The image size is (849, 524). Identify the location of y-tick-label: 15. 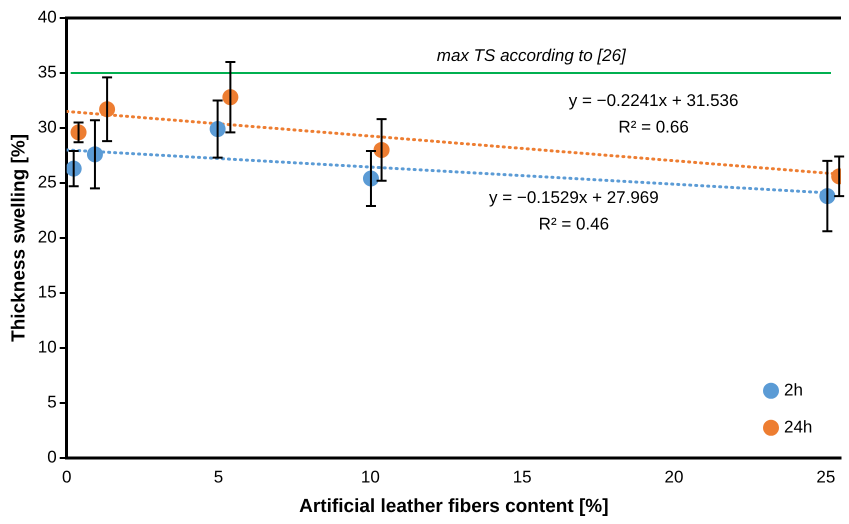
(47, 292).